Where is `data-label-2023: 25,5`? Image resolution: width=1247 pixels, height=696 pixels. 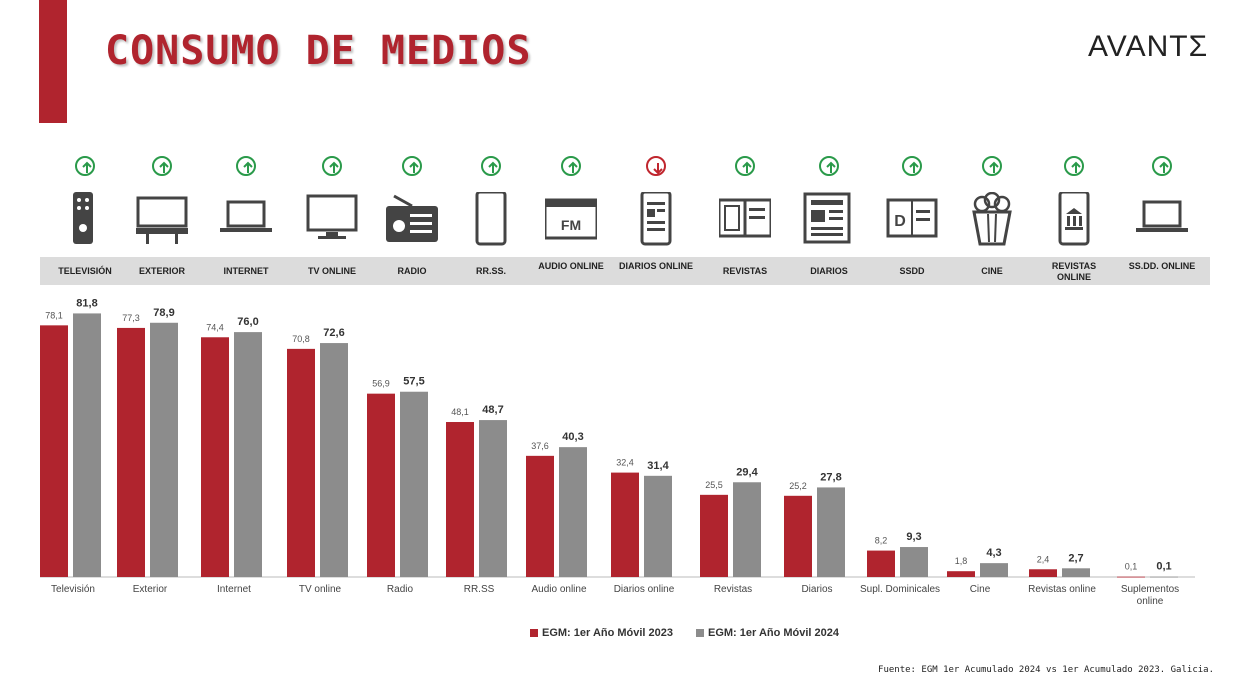
data-label-2023: 25,5 is located at coordinates (714, 485).